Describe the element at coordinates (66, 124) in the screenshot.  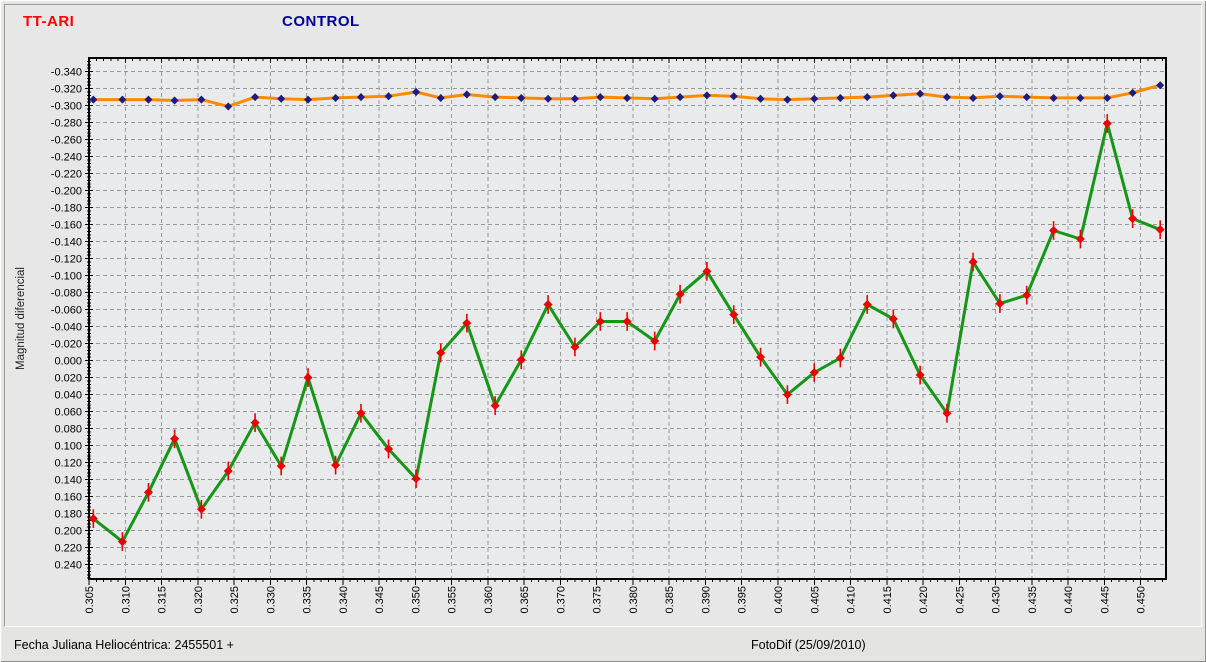
I see `svg-text: -0.280` at that location.